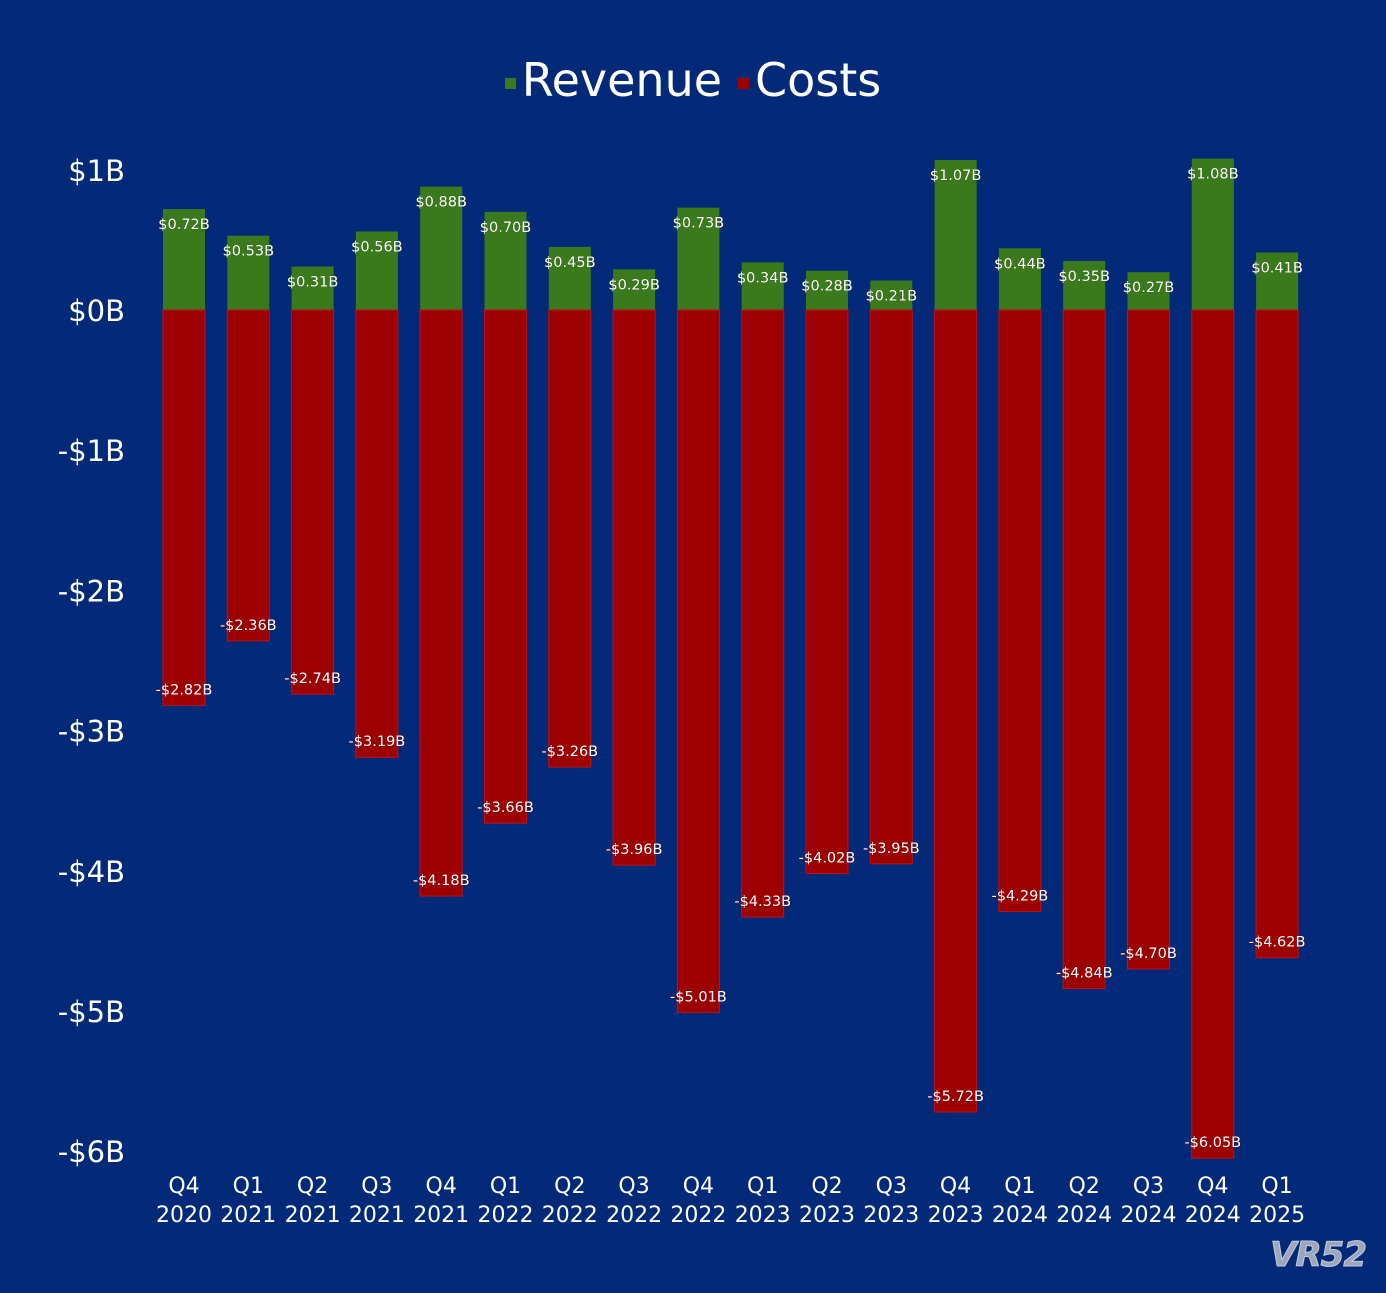  I want to click on revenue-data-label: $0.35B, so click(1083, 277).